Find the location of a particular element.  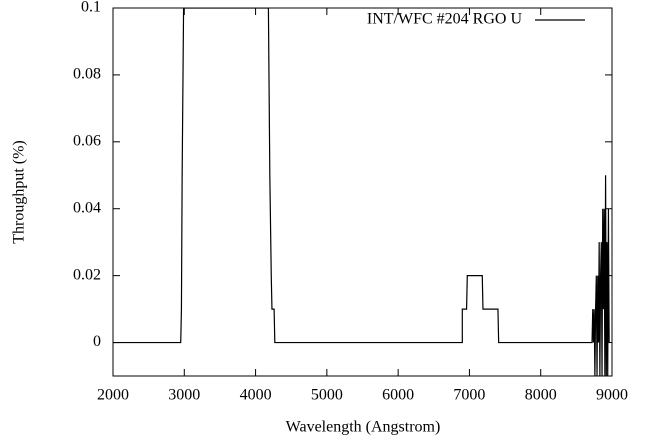

x-tick-label: 4000 is located at coordinates (256, 395).